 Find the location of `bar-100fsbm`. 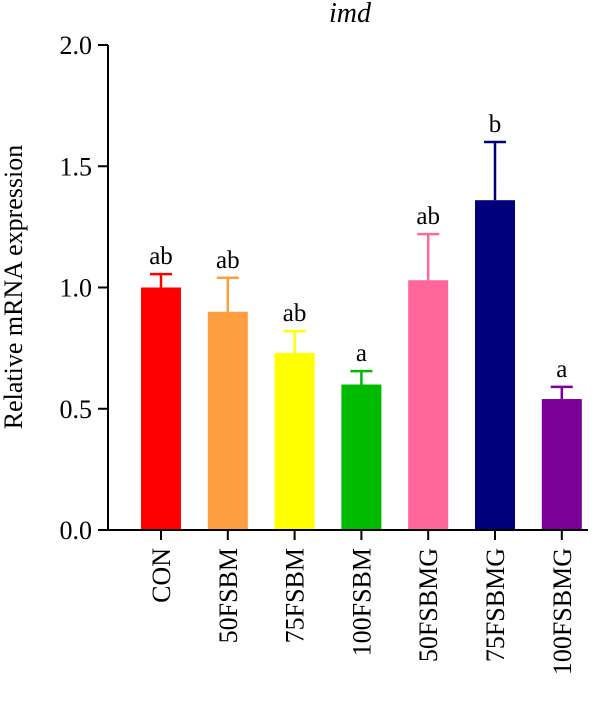

bar-100fsbm is located at coordinates (361, 457).